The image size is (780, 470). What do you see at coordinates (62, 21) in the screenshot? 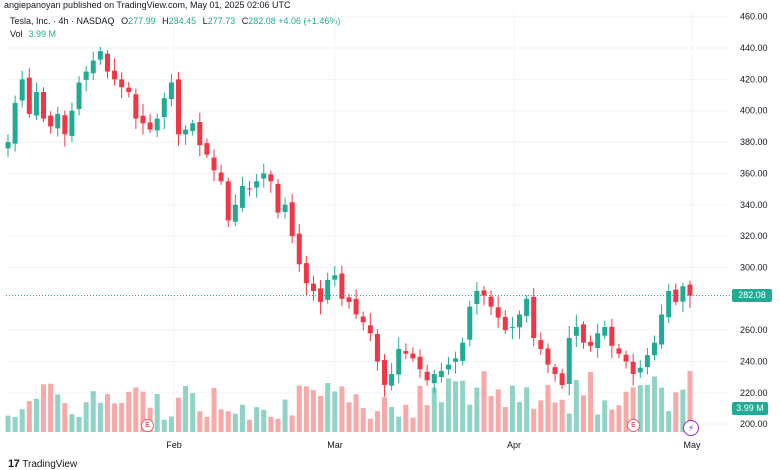
I see `symbol-title: Tesla, Inc. · 4h · NASDAQ` at bounding box center [62, 21].